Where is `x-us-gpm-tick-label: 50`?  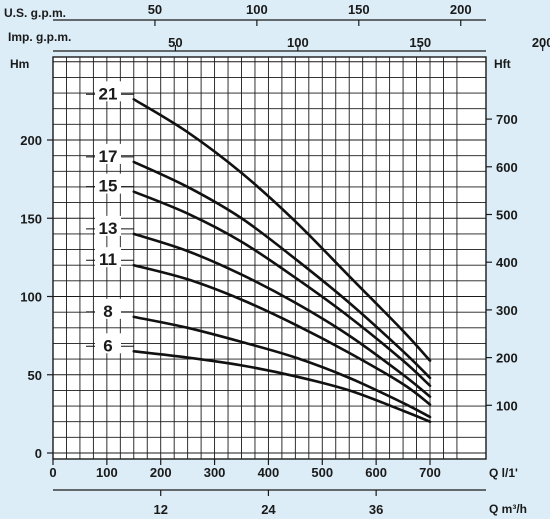 x-us-gpm-tick-label: 50 is located at coordinates (155, 9).